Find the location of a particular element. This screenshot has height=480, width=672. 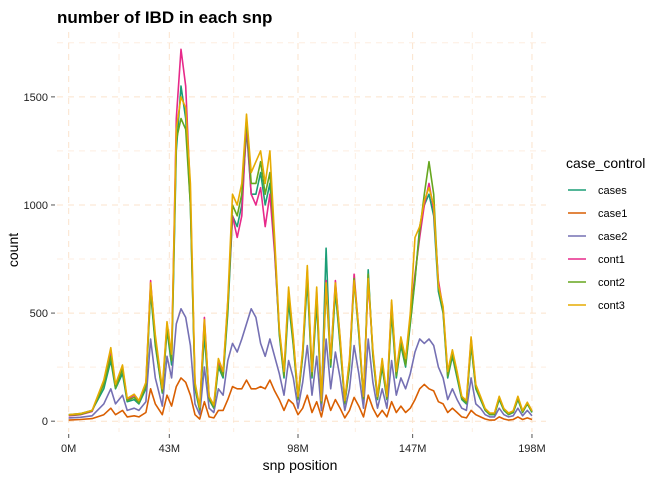

series-line-case1 is located at coordinates (300, 399).